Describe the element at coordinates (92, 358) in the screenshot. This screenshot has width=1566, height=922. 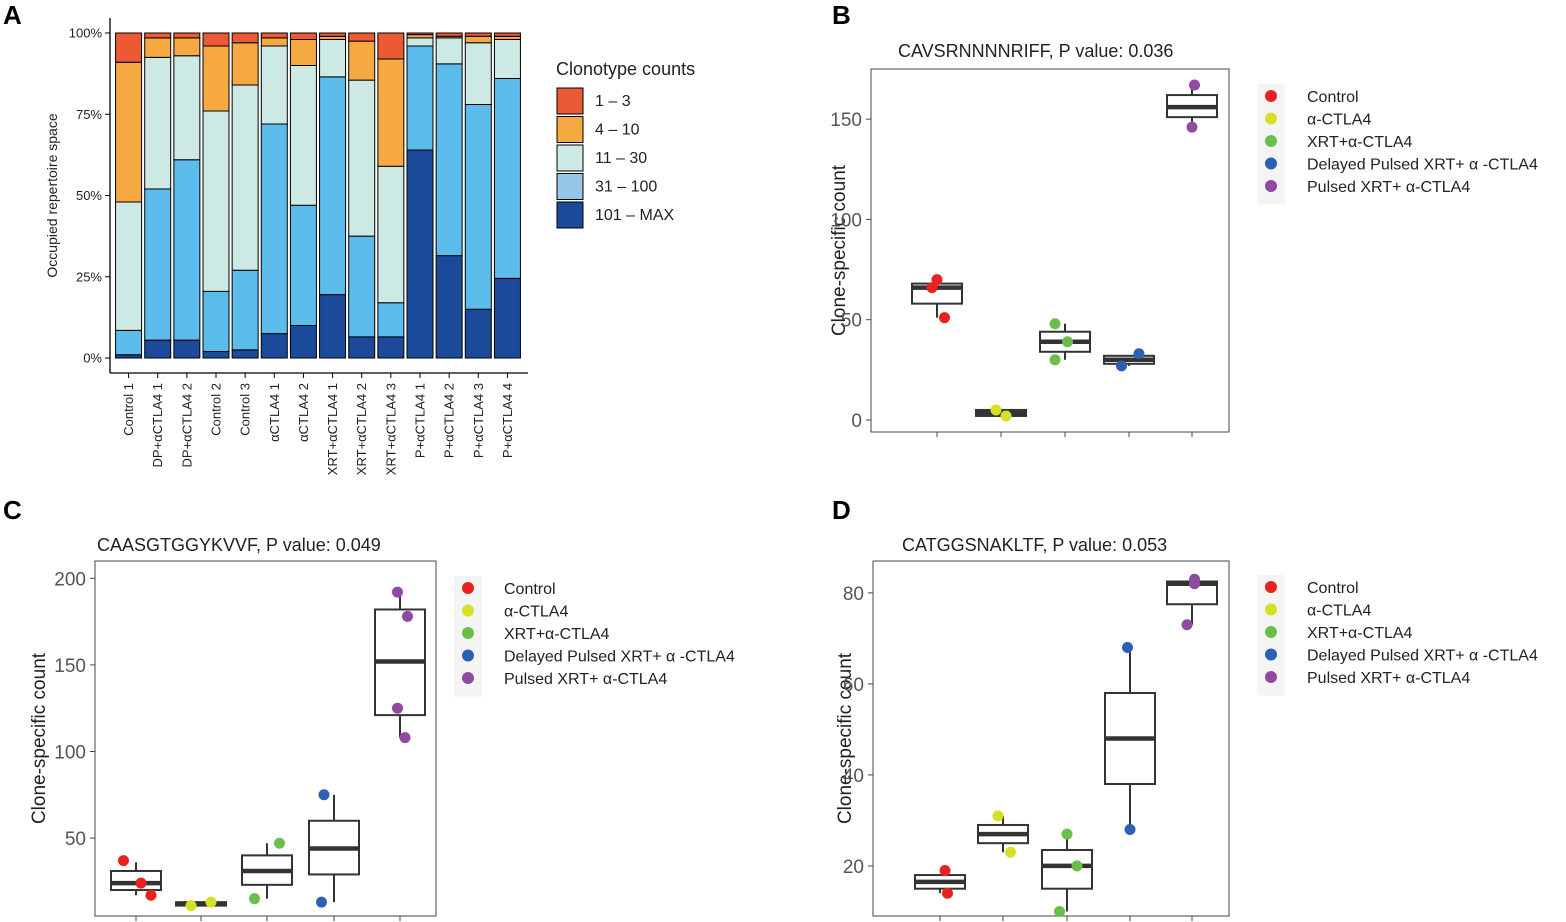
I see `y-tick-label: 0%` at that location.